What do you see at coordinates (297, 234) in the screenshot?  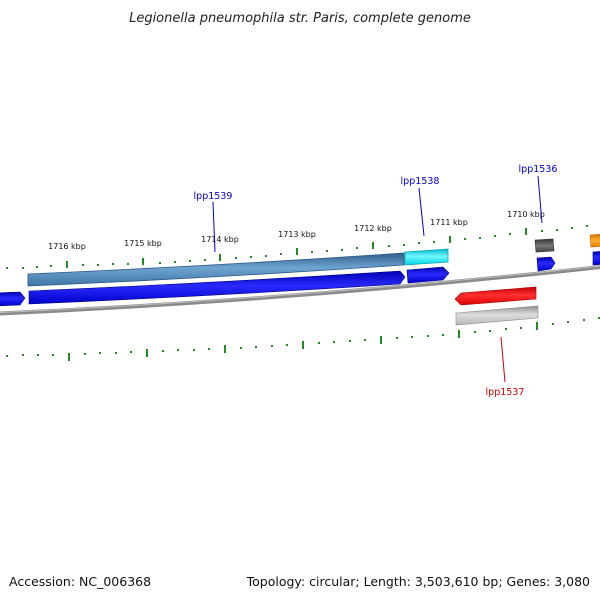 I see `tick-label-1713: 1713 kbp` at bounding box center [297, 234].